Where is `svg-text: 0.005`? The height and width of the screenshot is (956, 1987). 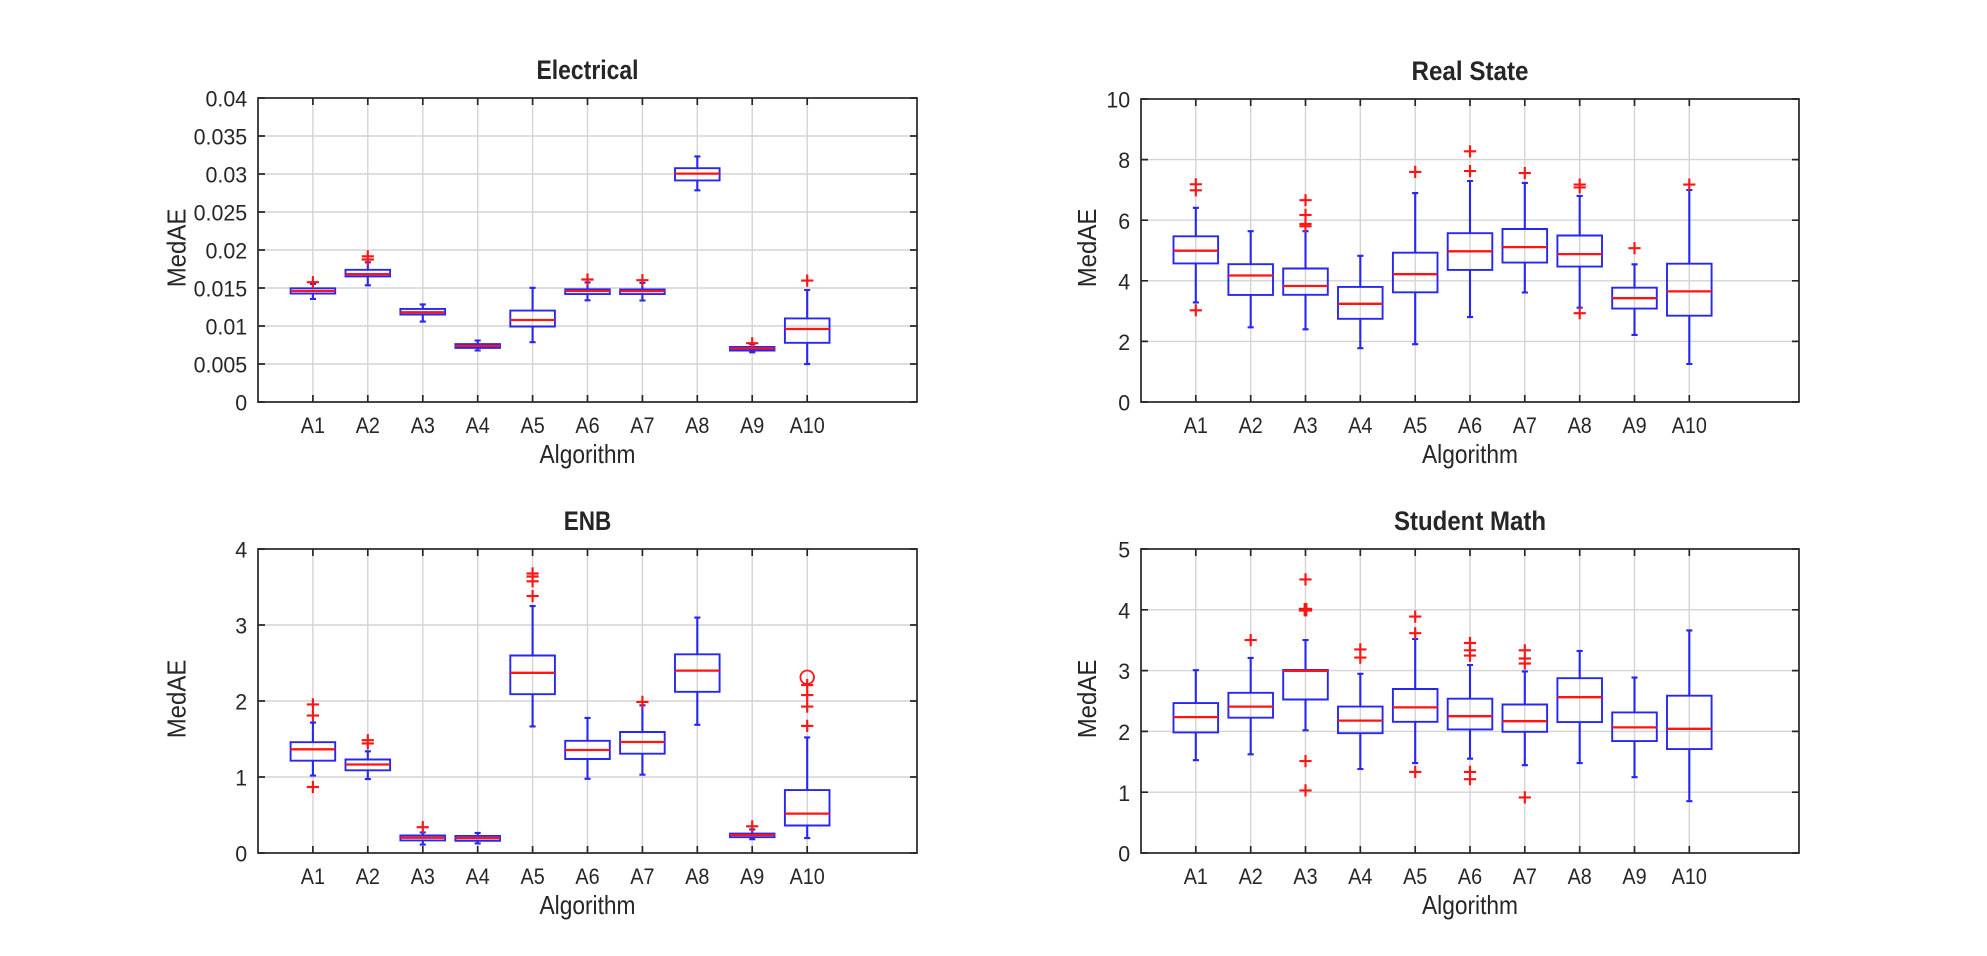 svg-text: 0.005 is located at coordinates (221, 365).